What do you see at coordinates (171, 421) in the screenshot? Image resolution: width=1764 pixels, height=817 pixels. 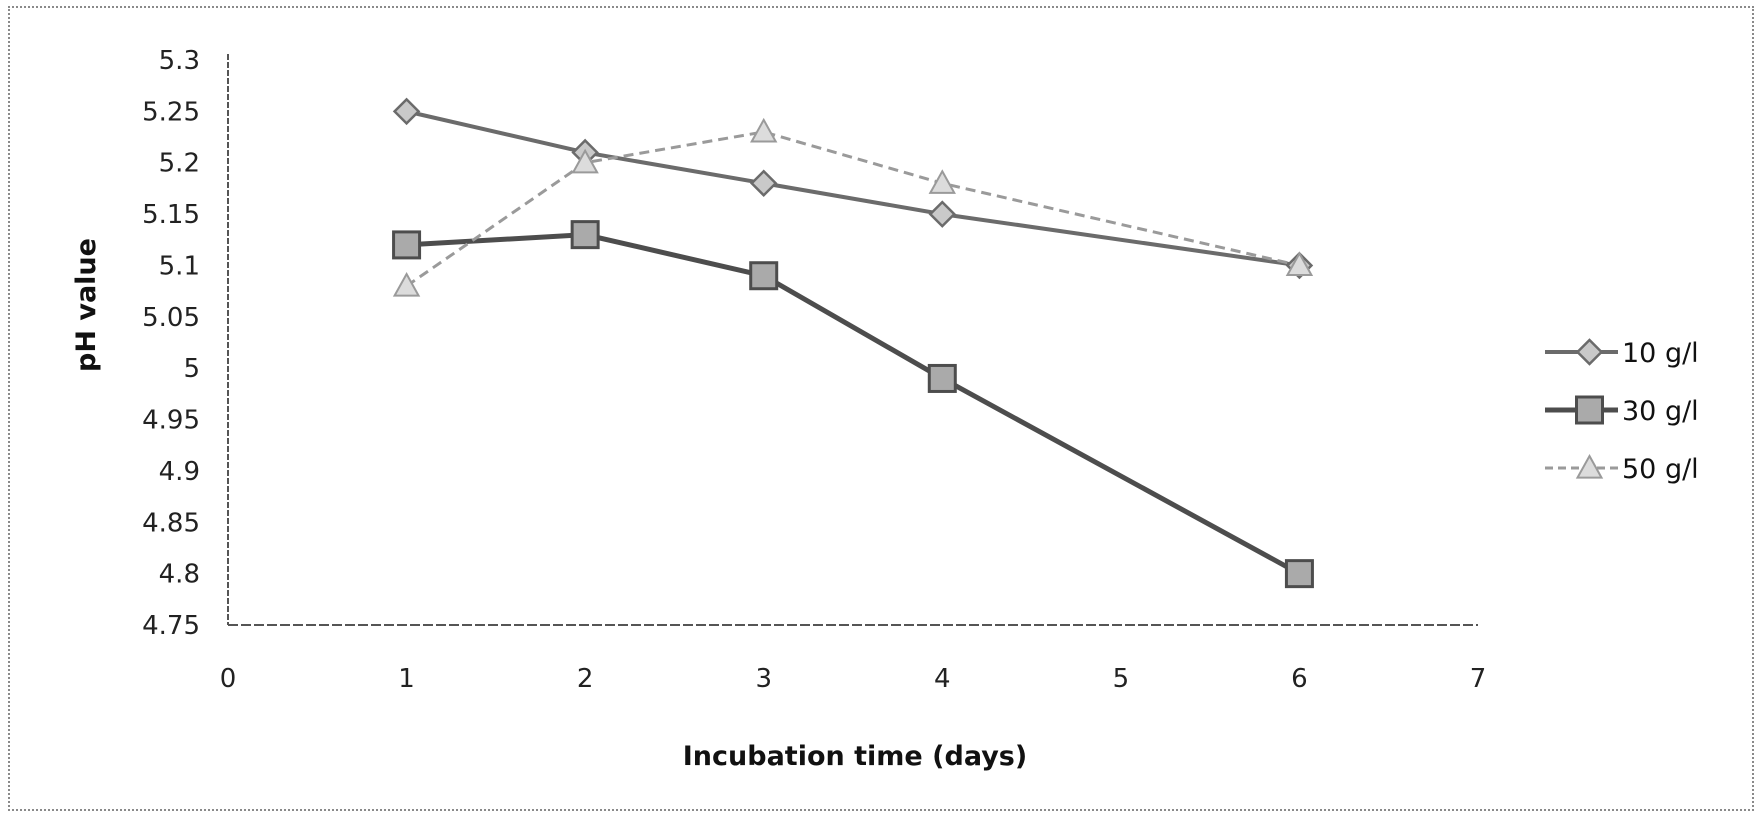 I see `y-tick-label: 4.95` at bounding box center [171, 421].